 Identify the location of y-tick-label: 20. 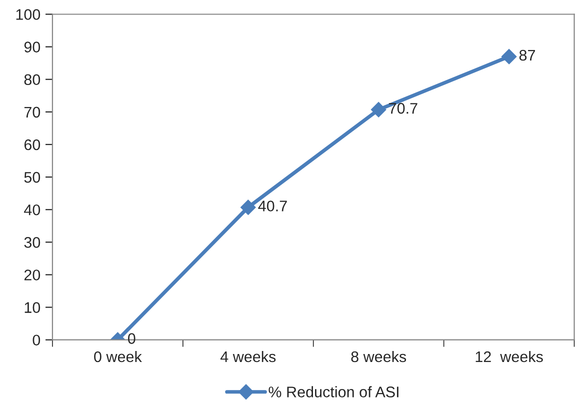
(32, 275).